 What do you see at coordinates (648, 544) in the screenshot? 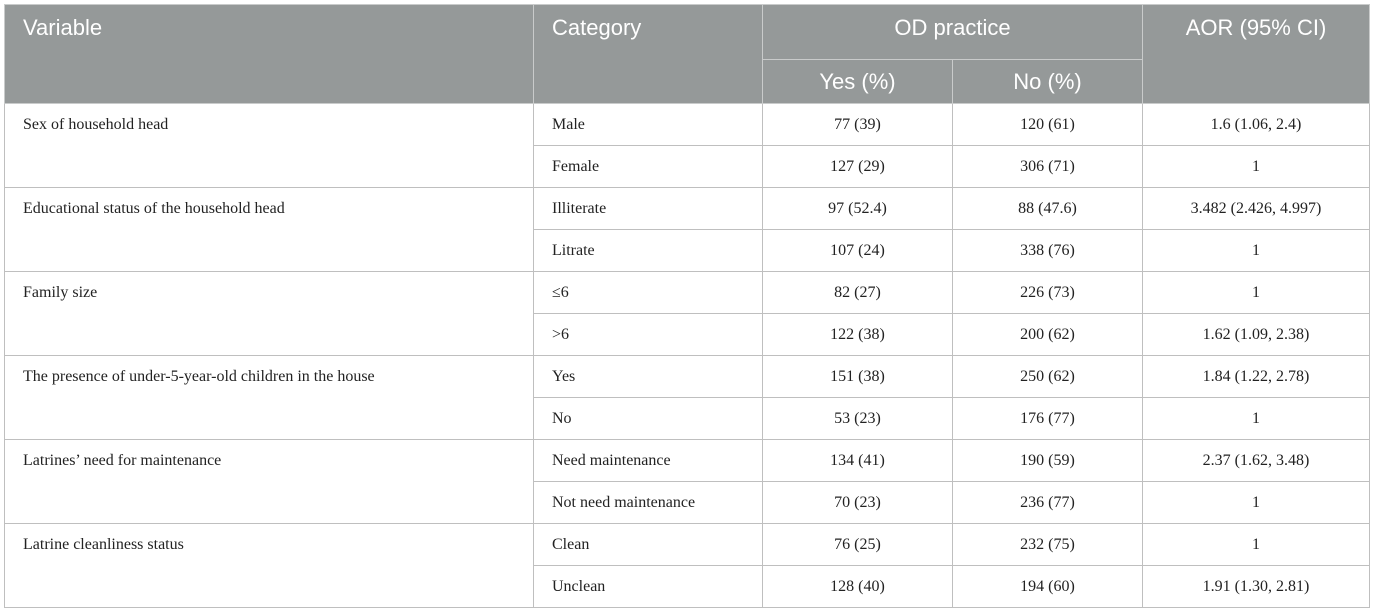
I see `category-cell: Clean` at bounding box center [648, 544].